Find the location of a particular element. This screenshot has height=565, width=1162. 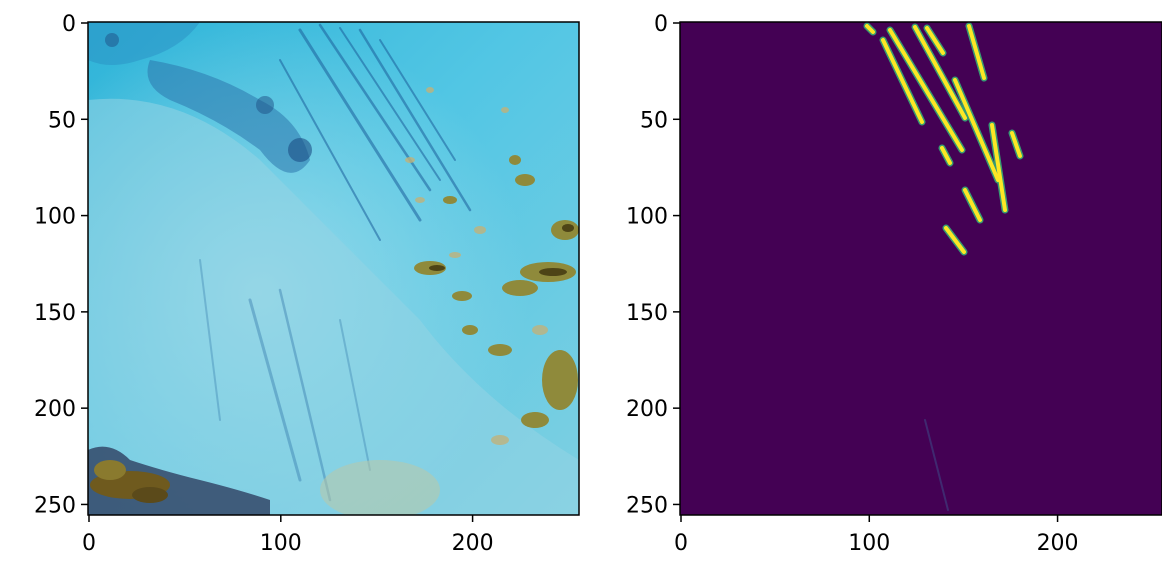

left-y-tick-label: 200 is located at coordinates (55, 409).